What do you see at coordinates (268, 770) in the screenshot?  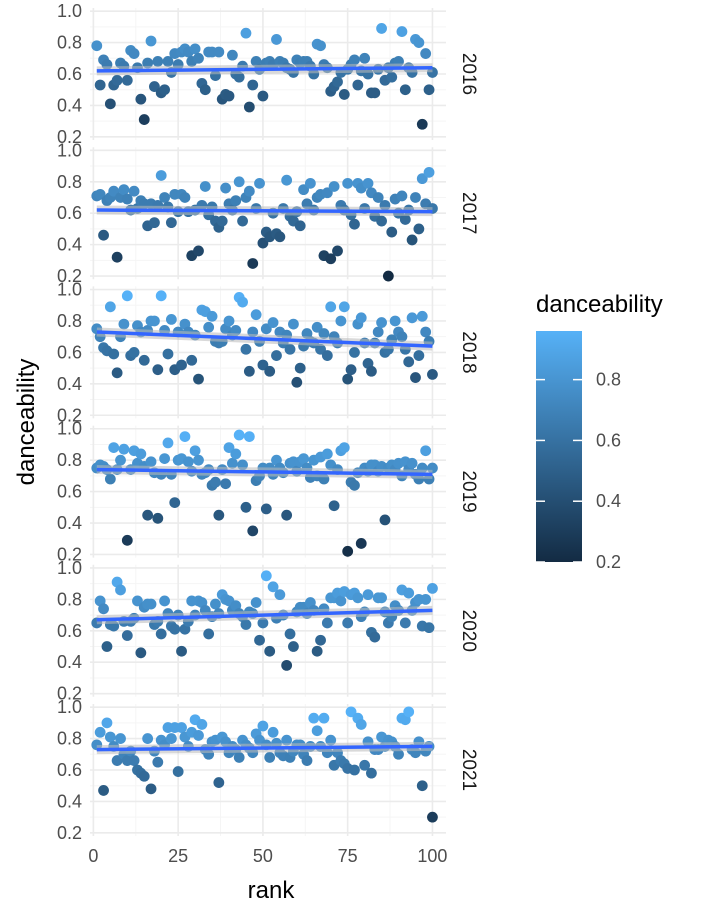 I see `facet-panel-2021: 0.2 0.4 0.6 0.8 1.0 2021` at bounding box center [268, 770].